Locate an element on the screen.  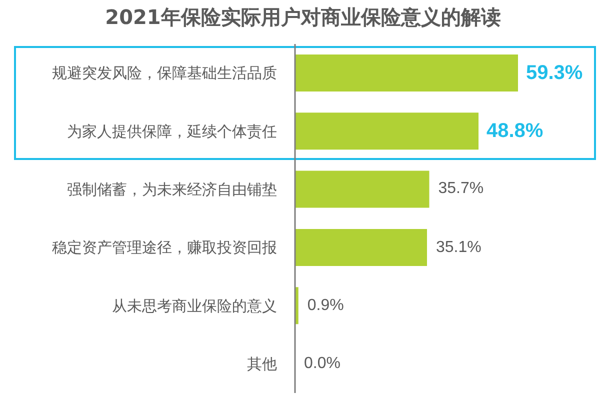
chart-title: 2021年保险实际用户对商业保险意义的解读 is located at coordinates (303, 17).